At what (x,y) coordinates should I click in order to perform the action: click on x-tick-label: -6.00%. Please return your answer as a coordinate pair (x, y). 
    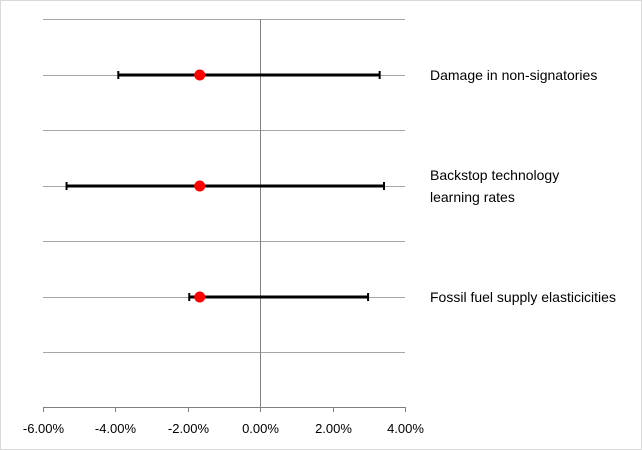
    Looking at the image, I should click on (44, 428).